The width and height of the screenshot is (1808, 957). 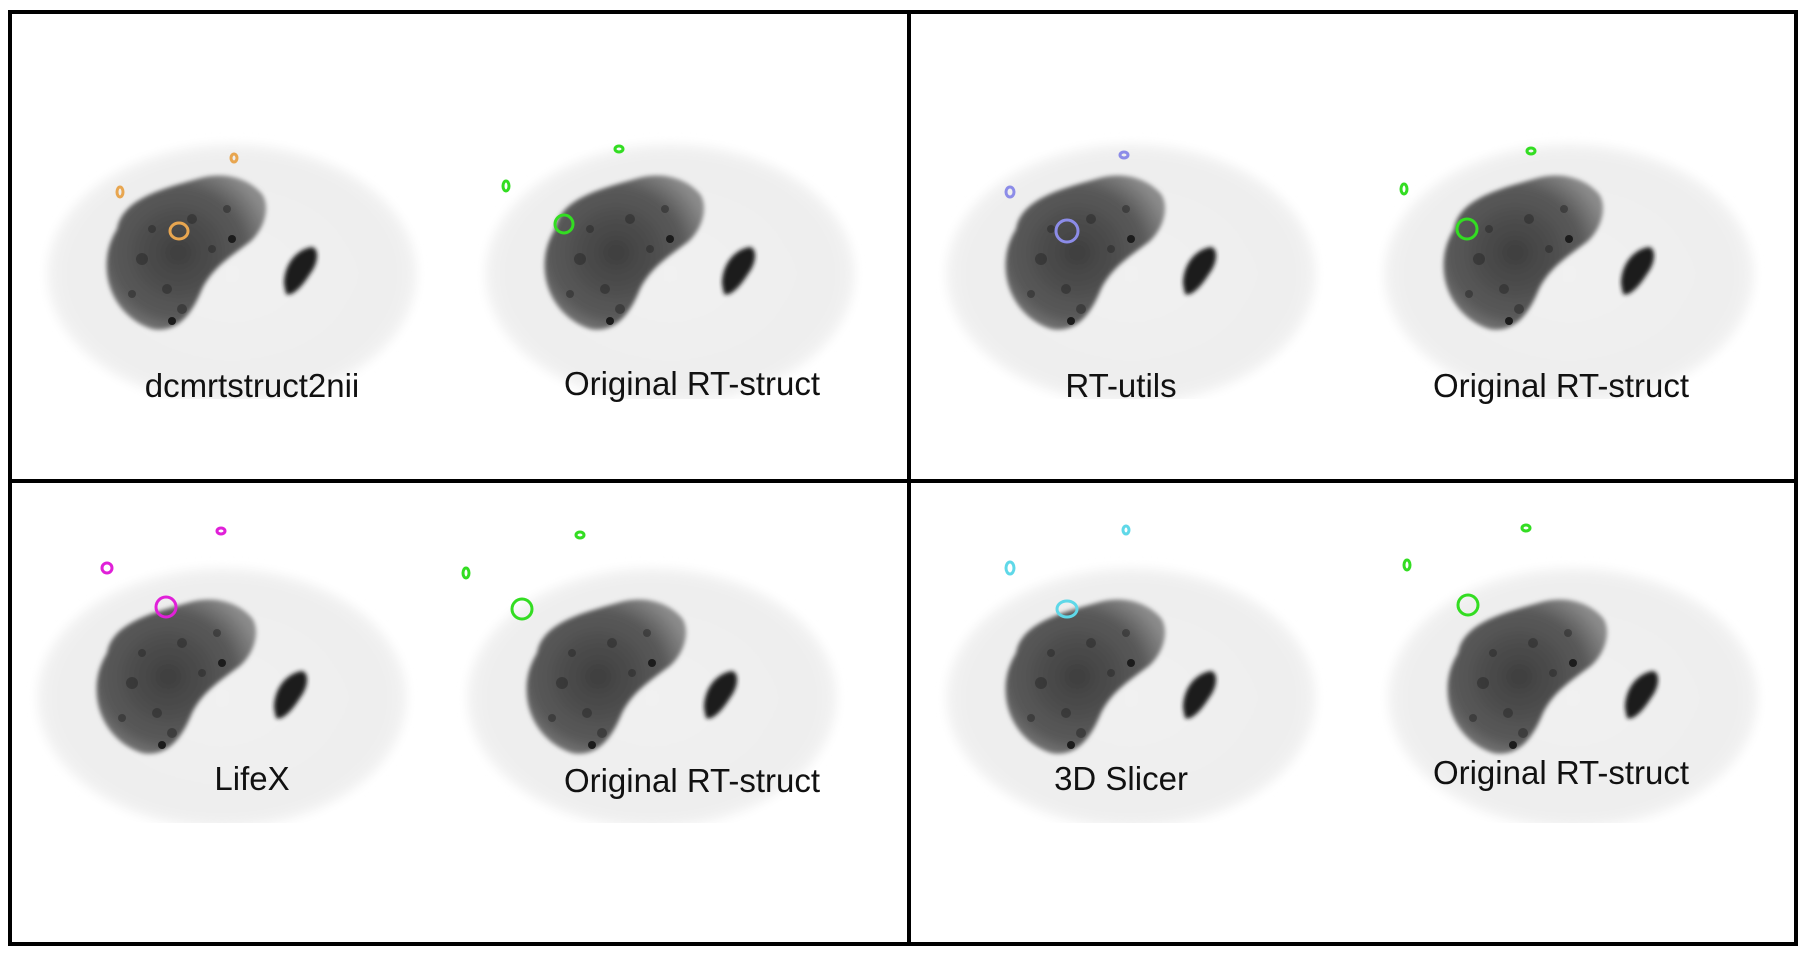 I want to click on tool-label: 3D Slicer, so click(x=1121, y=778).